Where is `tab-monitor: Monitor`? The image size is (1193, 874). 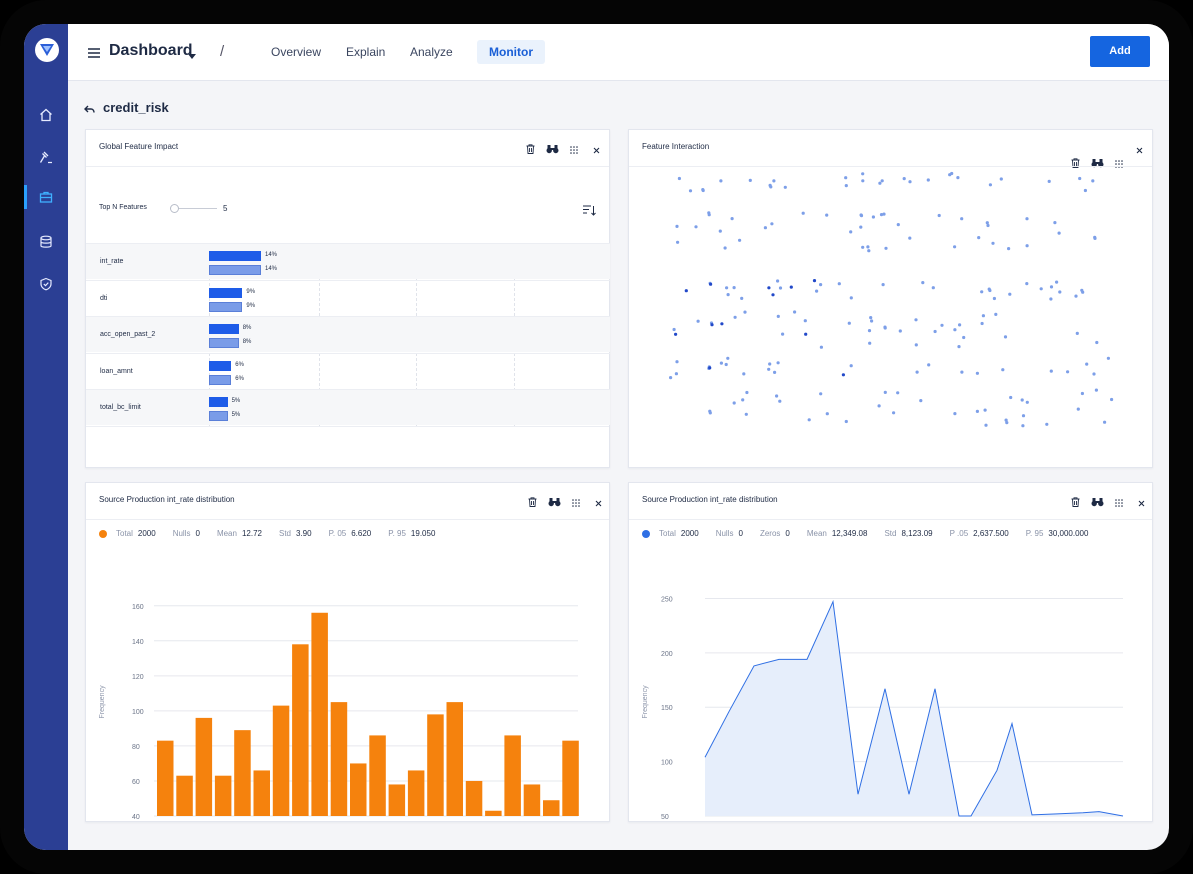 tab-monitor: Monitor is located at coordinates (511, 52).